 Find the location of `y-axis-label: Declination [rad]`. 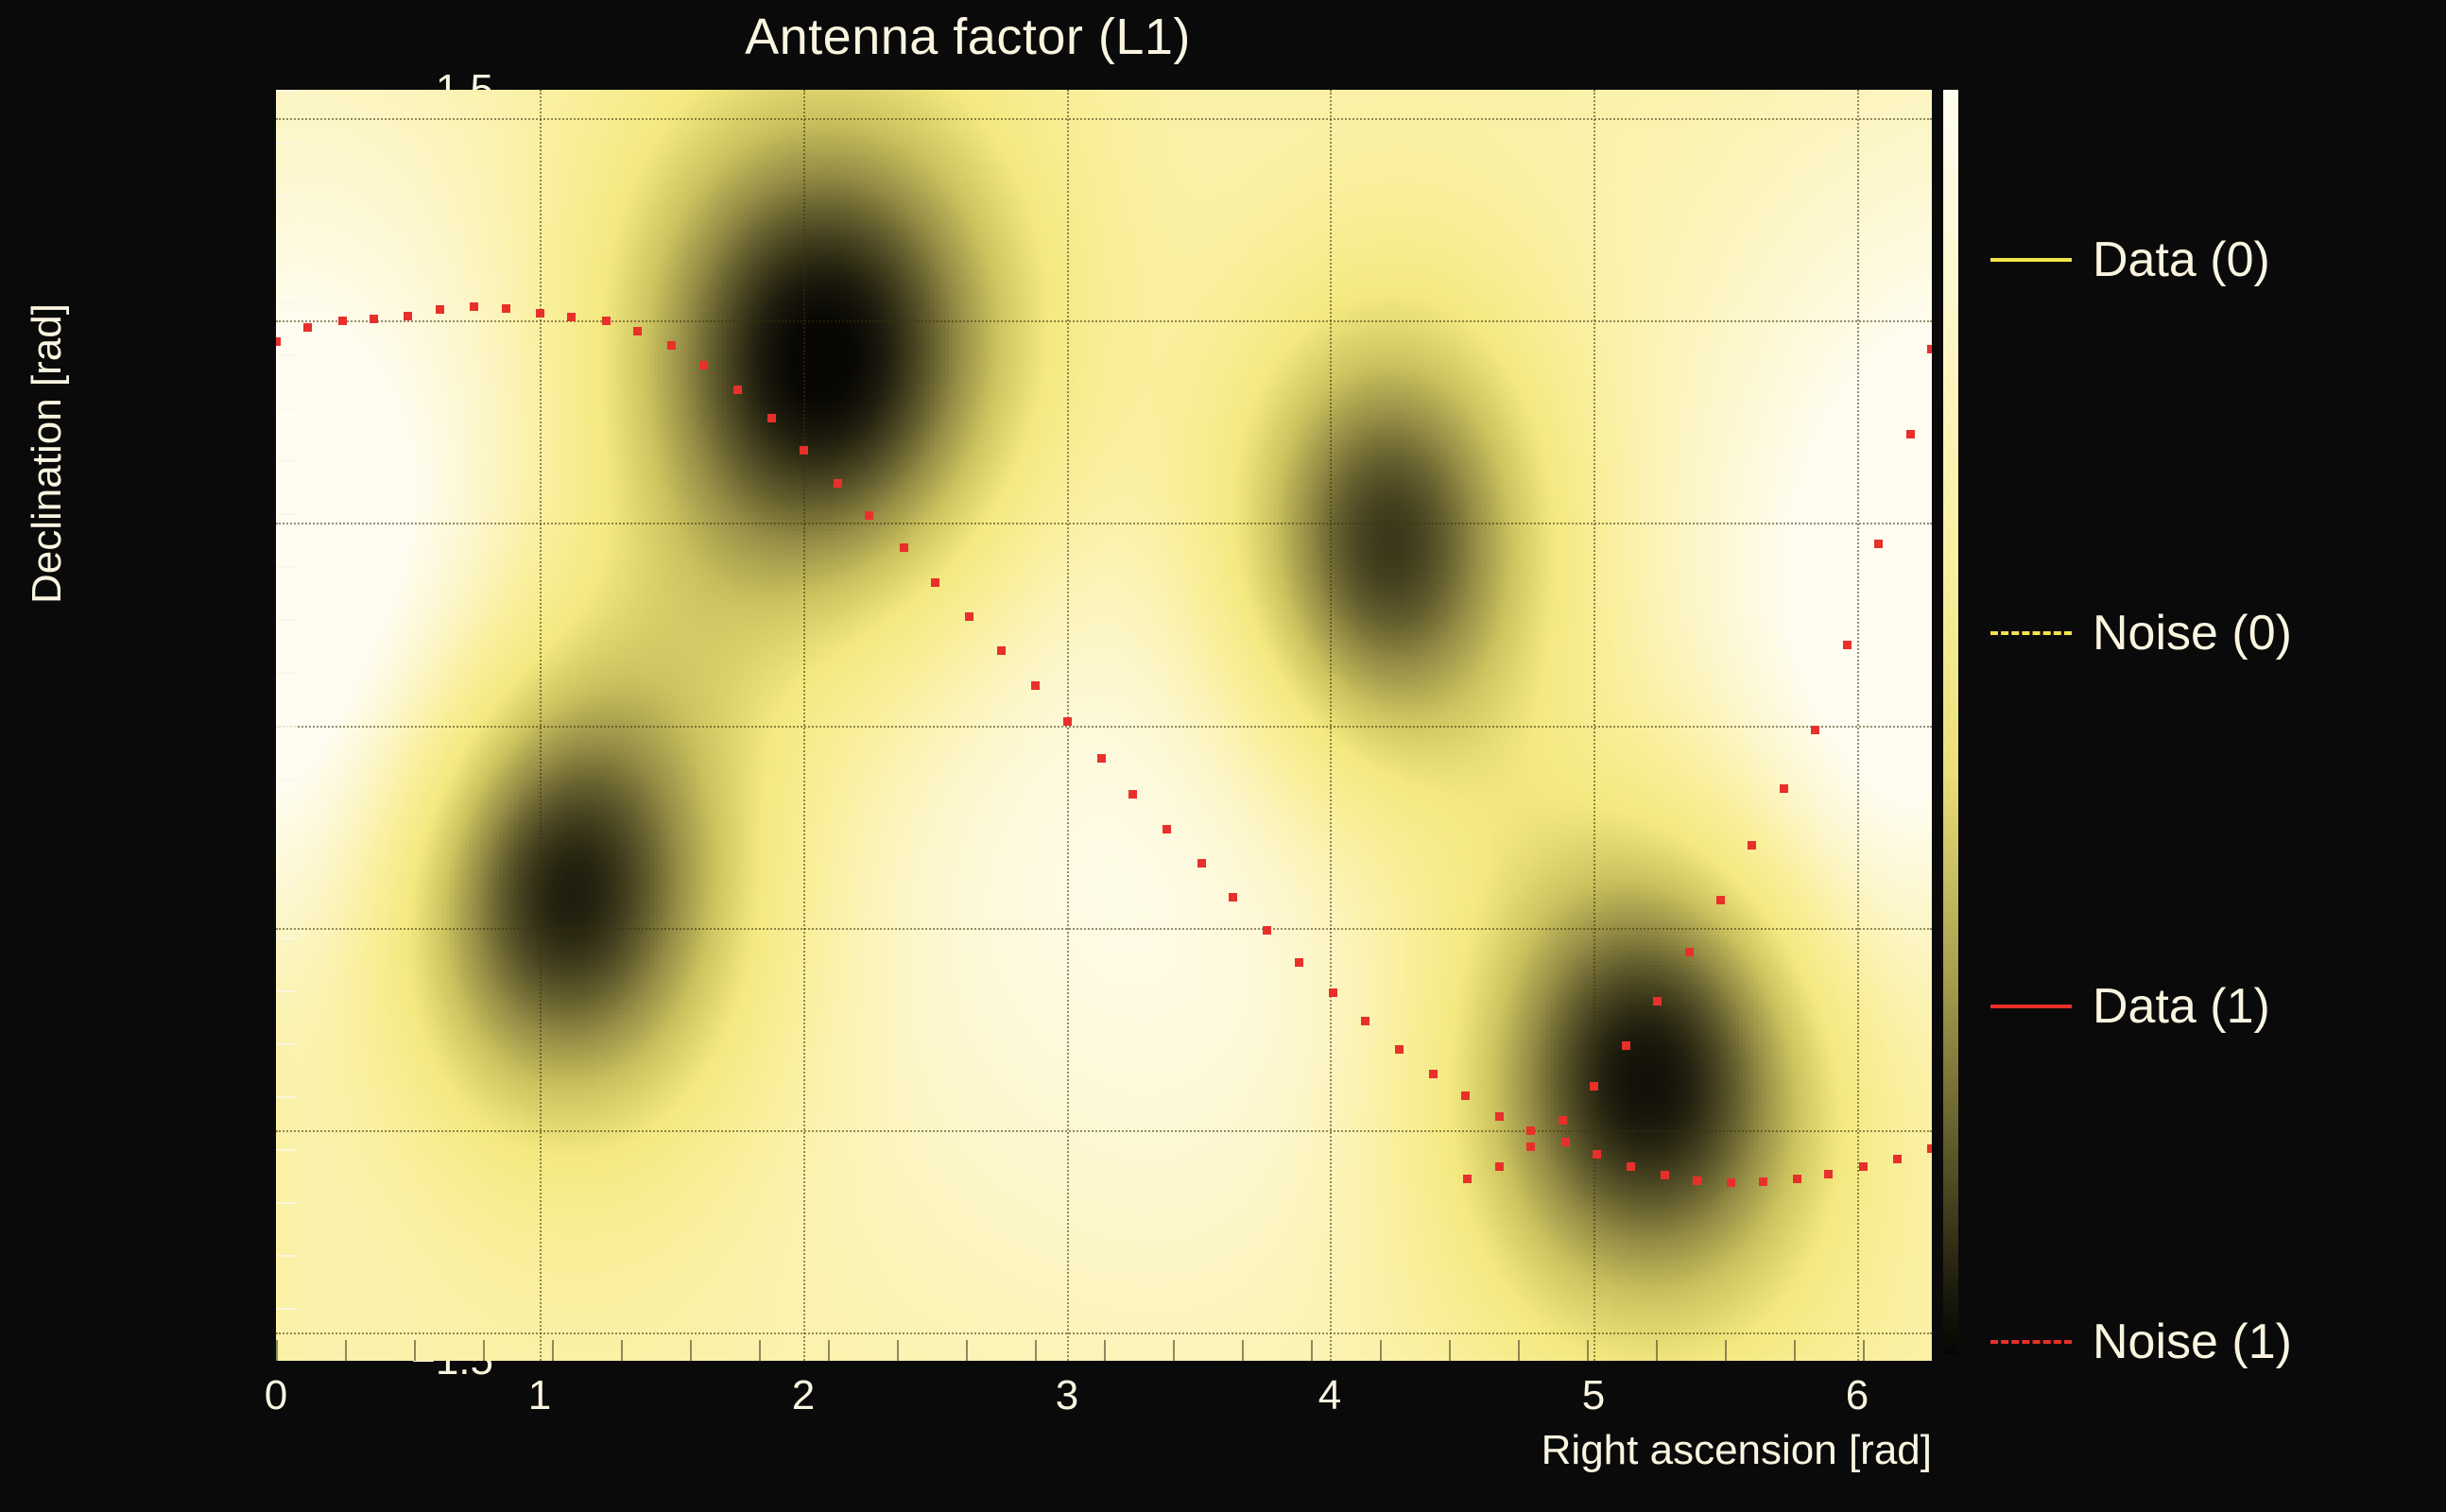

y-axis-label: Declination [rad] is located at coordinates (47, 453).